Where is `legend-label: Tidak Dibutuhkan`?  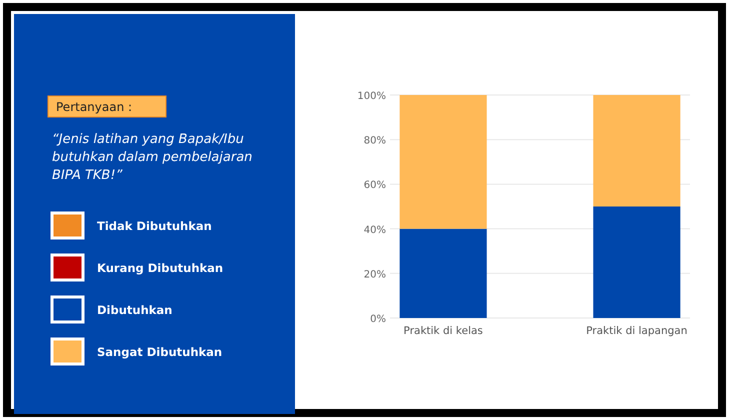
legend-label: Tidak Dibutuhkan is located at coordinates (154, 226).